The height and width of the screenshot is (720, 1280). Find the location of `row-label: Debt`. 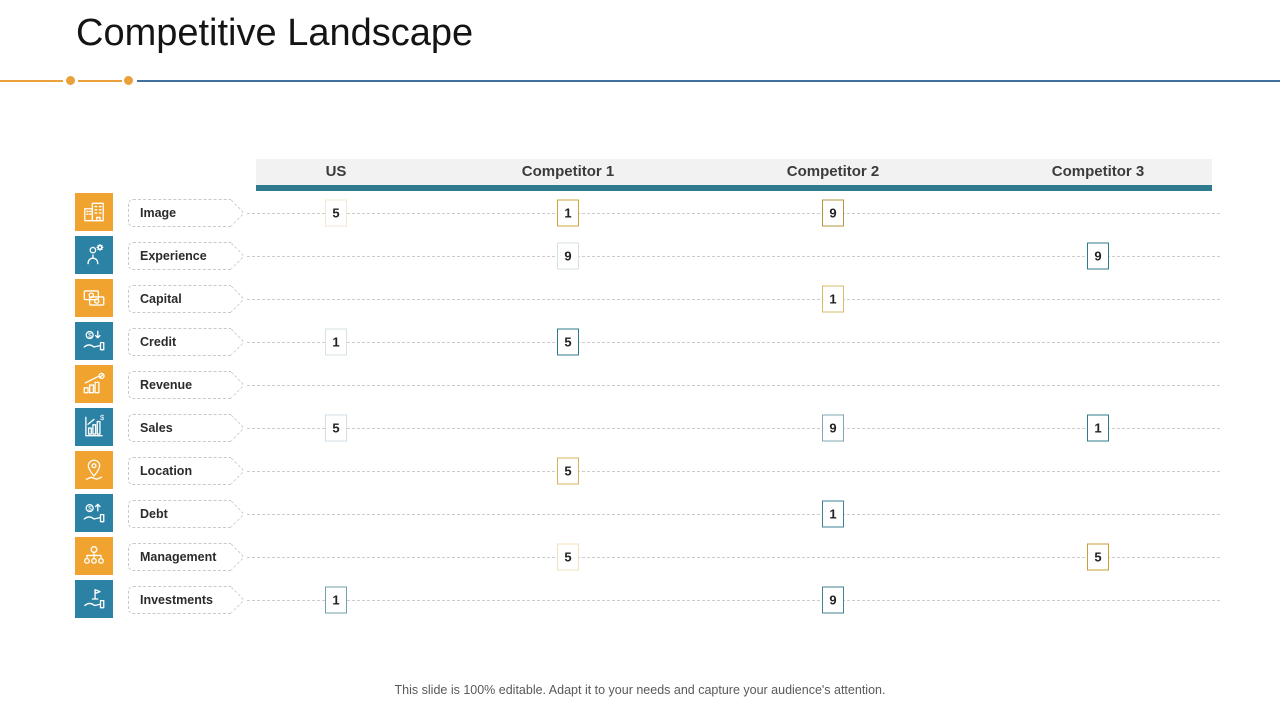

row-label: Debt is located at coordinates (154, 514).